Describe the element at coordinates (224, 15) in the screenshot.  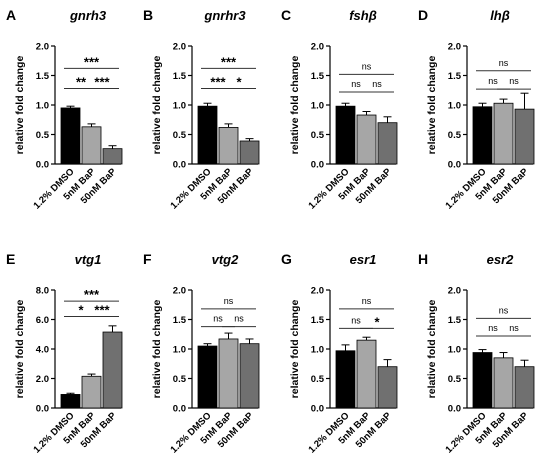
I see `panel-title: gnrhr3` at that location.